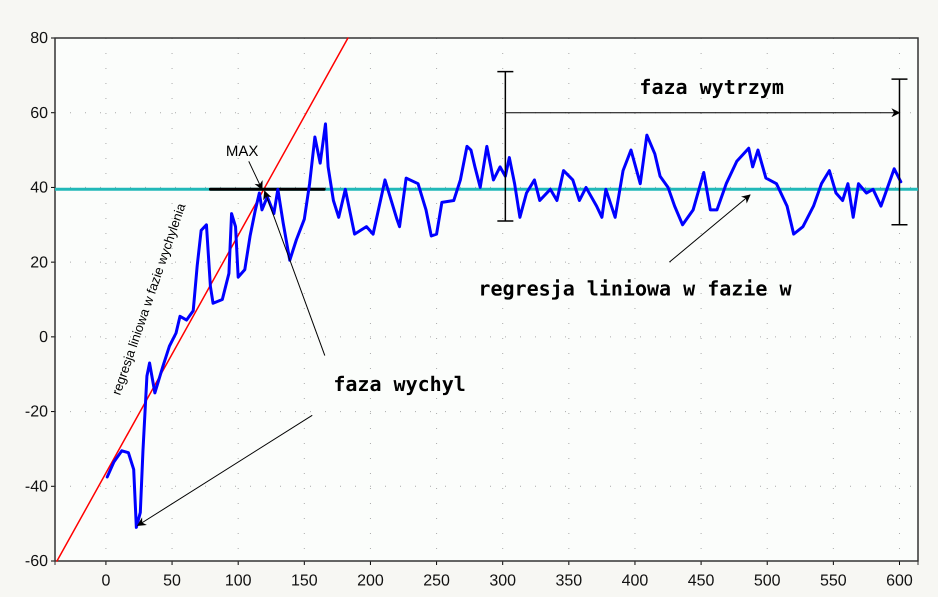  I want to click on x-tick-label: 600, so click(899, 581).